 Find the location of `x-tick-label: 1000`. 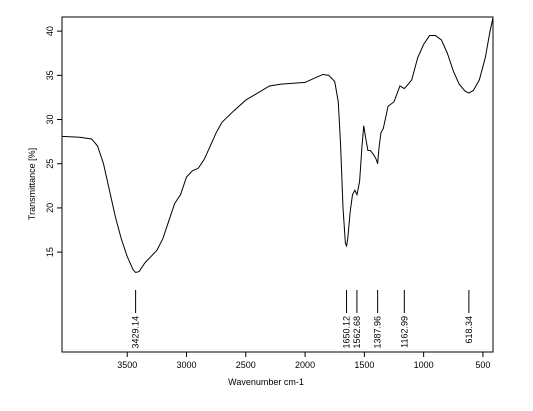

x-tick-label: 1000 is located at coordinates (424, 365).